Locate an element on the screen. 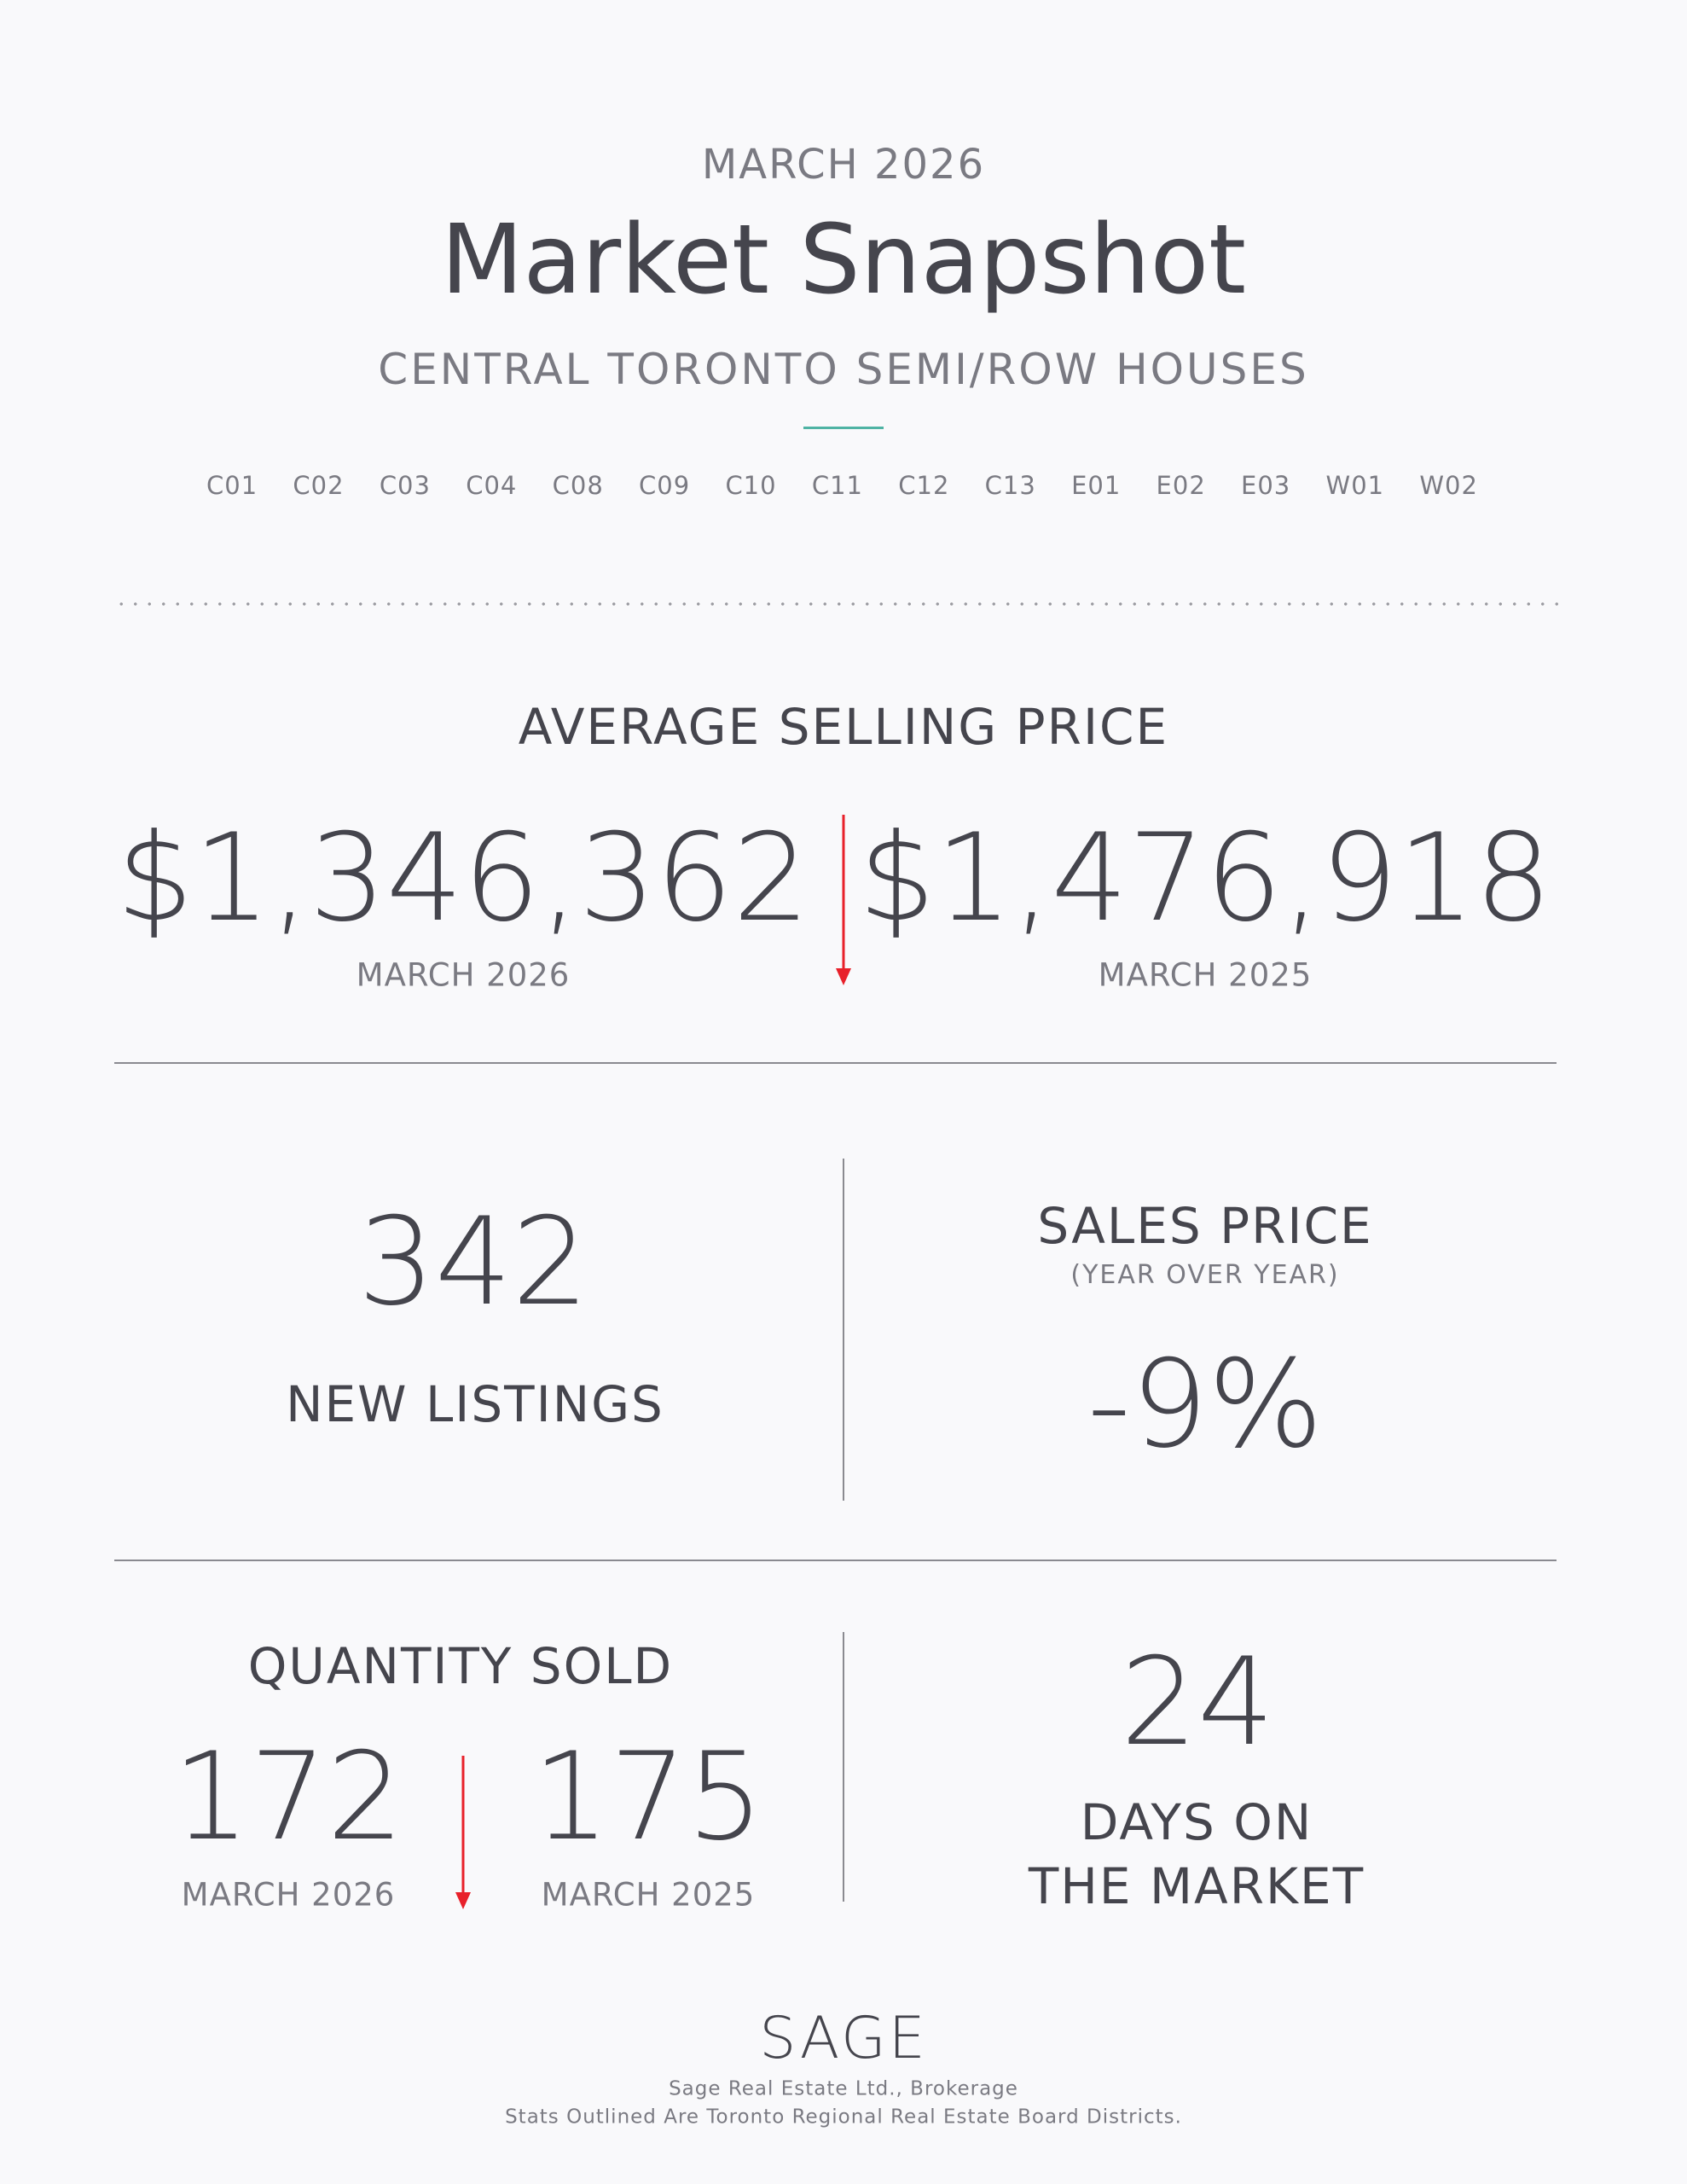 This screenshot has height=2184, width=1687. district-code: W02 is located at coordinates (1448, 486).